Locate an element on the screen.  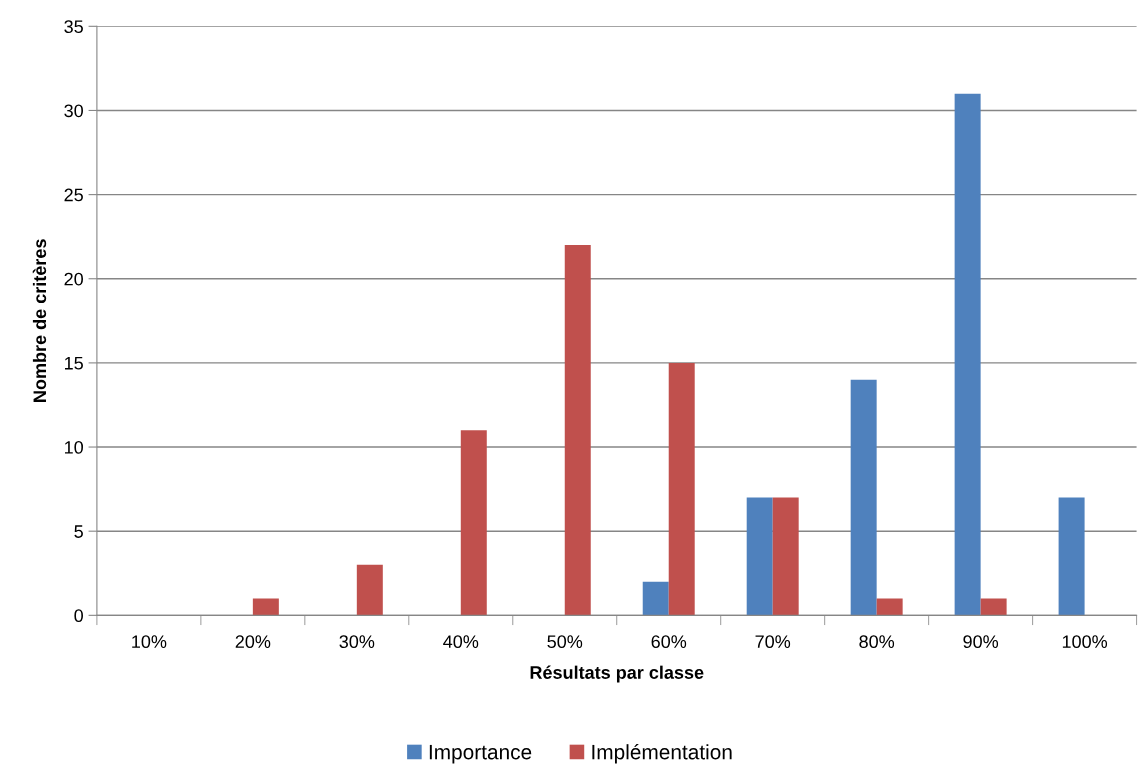
x-tick-label: 100% is located at coordinates (1085, 642).